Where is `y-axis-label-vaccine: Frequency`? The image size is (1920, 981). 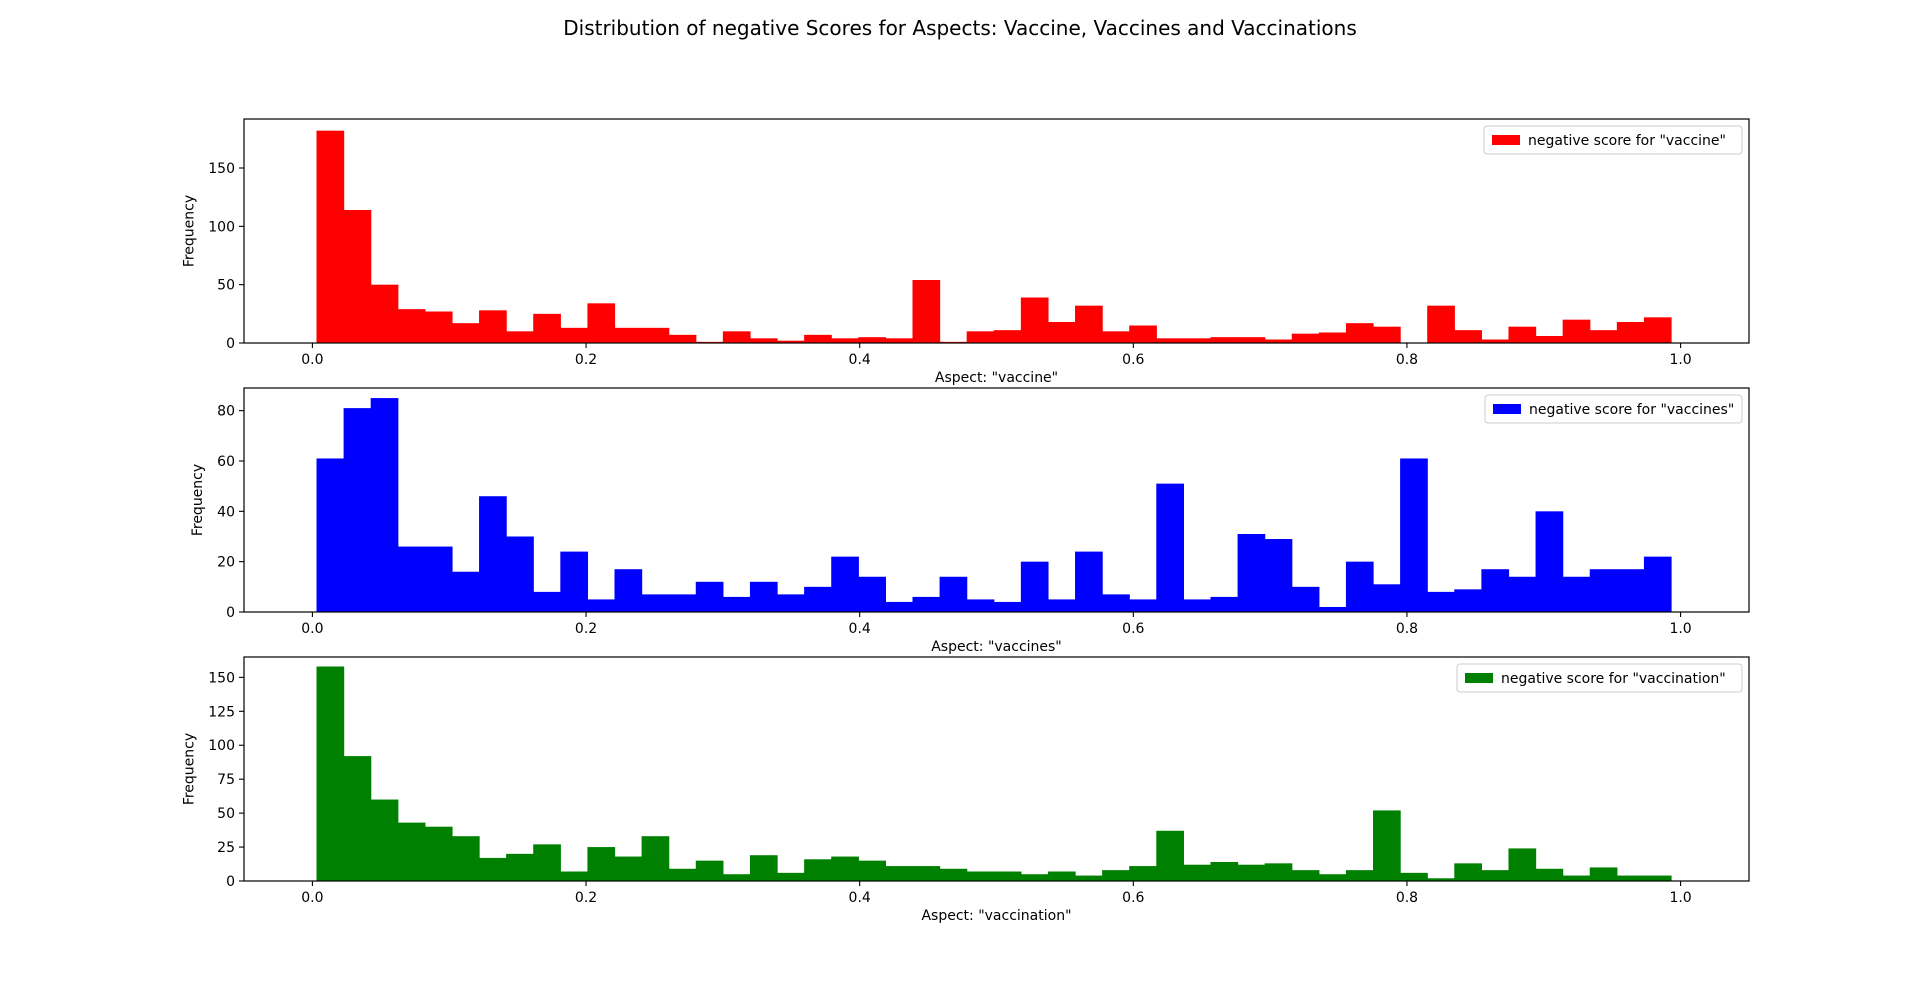 y-axis-label-vaccine: Frequency is located at coordinates (189, 231).